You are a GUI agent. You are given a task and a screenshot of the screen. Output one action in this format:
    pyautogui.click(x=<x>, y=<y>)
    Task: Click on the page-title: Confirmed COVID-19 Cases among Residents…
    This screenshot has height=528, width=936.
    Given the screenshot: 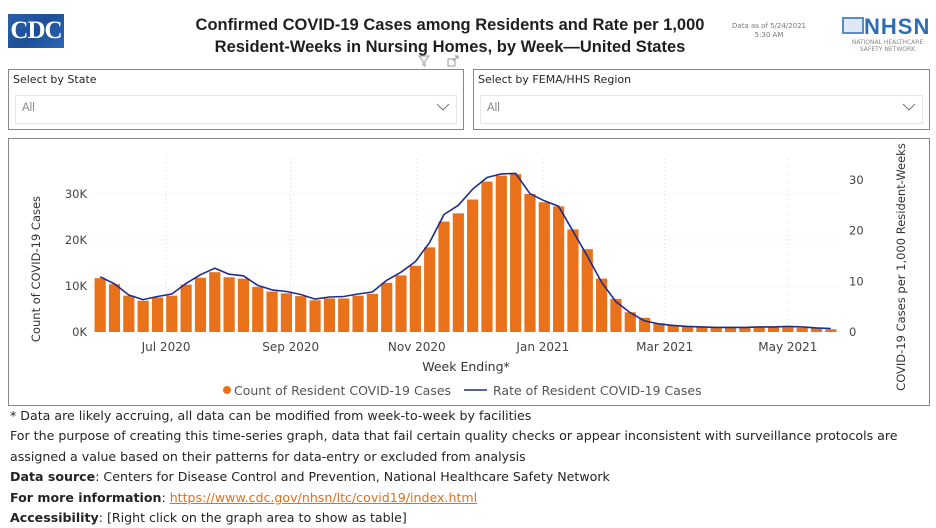 What is the action you would take?
    pyautogui.click(x=450, y=36)
    